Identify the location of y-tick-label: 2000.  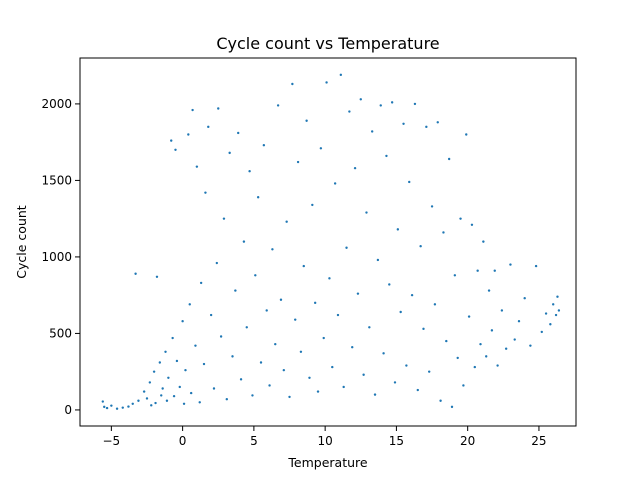
(56, 104).